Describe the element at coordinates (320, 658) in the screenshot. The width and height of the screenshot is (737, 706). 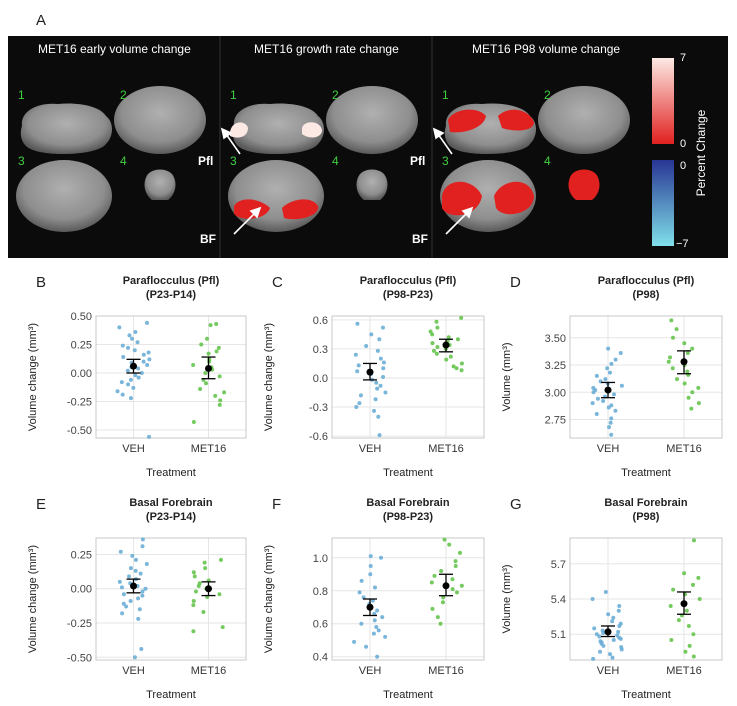
I see `y-tick-label: 0.4` at that location.